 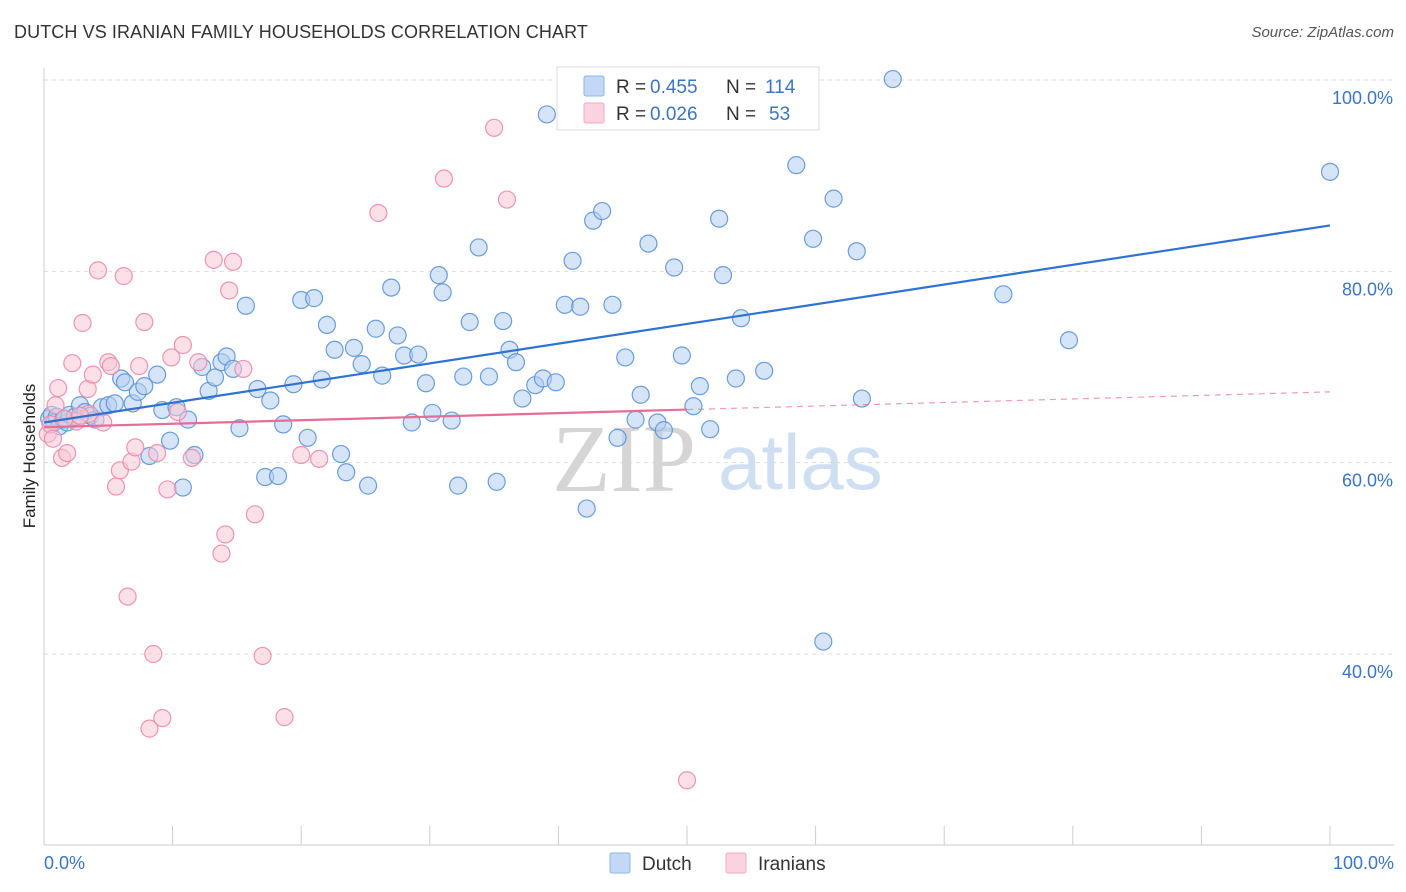 I want to click on iranians-n-value: 53, so click(x=779, y=114).